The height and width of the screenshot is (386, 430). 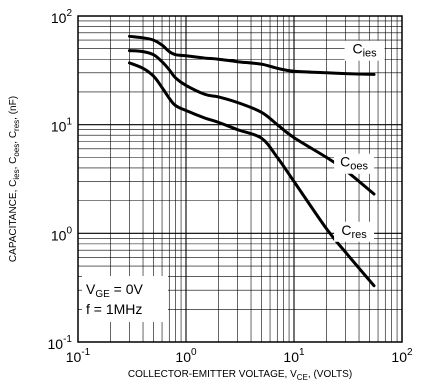 I want to click on x-tick-label: 10¹, so click(x=294, y=356).